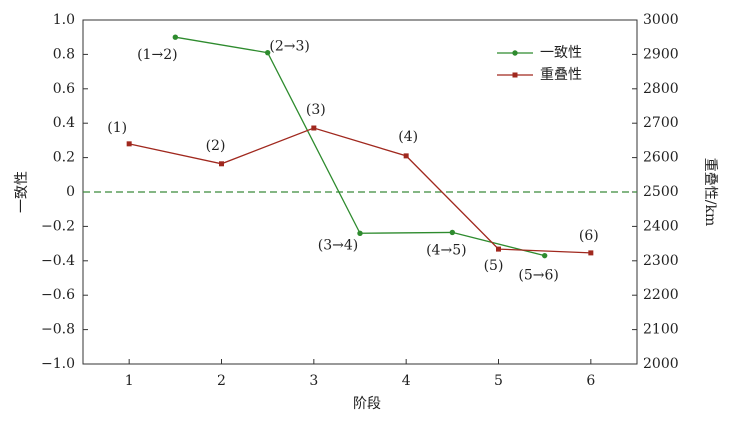  What do you see at coordinates (64, 54) in the screenshot?
I see `y-tick-label: 0.8` at bounding box center [64, 54].